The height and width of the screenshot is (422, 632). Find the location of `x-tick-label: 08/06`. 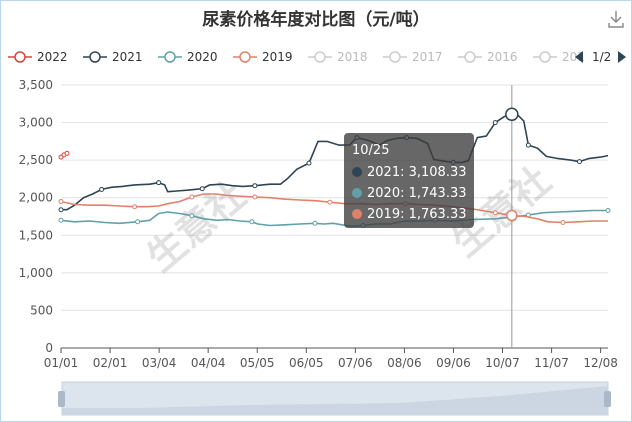

x-tick-label: 08/06 is located at coordinates (404, 363).